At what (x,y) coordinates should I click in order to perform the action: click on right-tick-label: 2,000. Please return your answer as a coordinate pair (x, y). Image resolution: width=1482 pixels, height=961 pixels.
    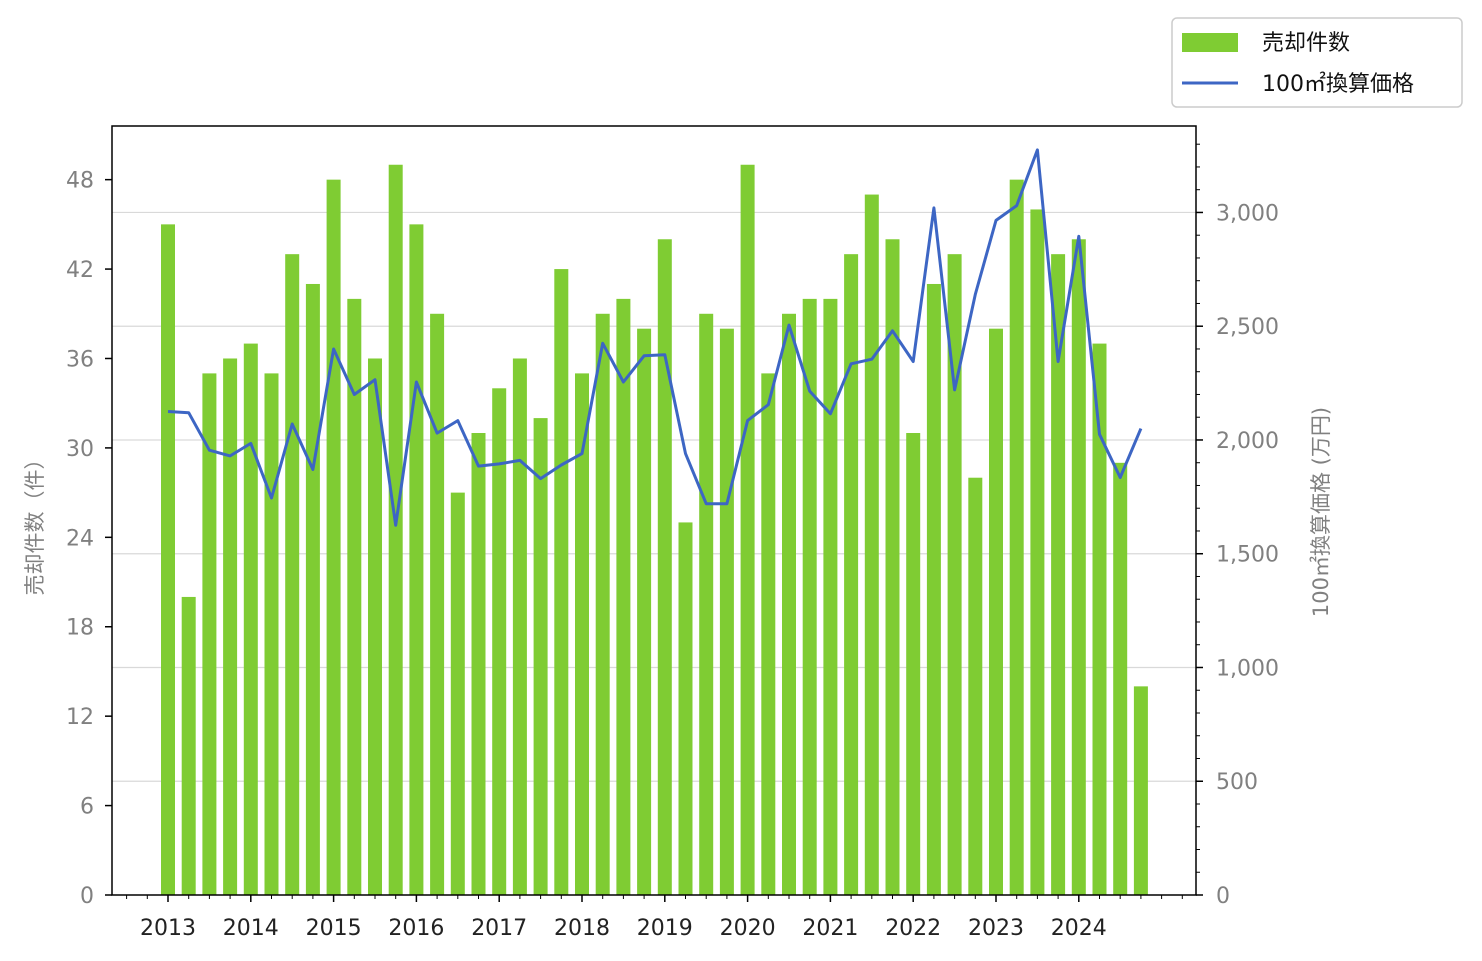
    Looking at the image, I should click on (1247, 441).